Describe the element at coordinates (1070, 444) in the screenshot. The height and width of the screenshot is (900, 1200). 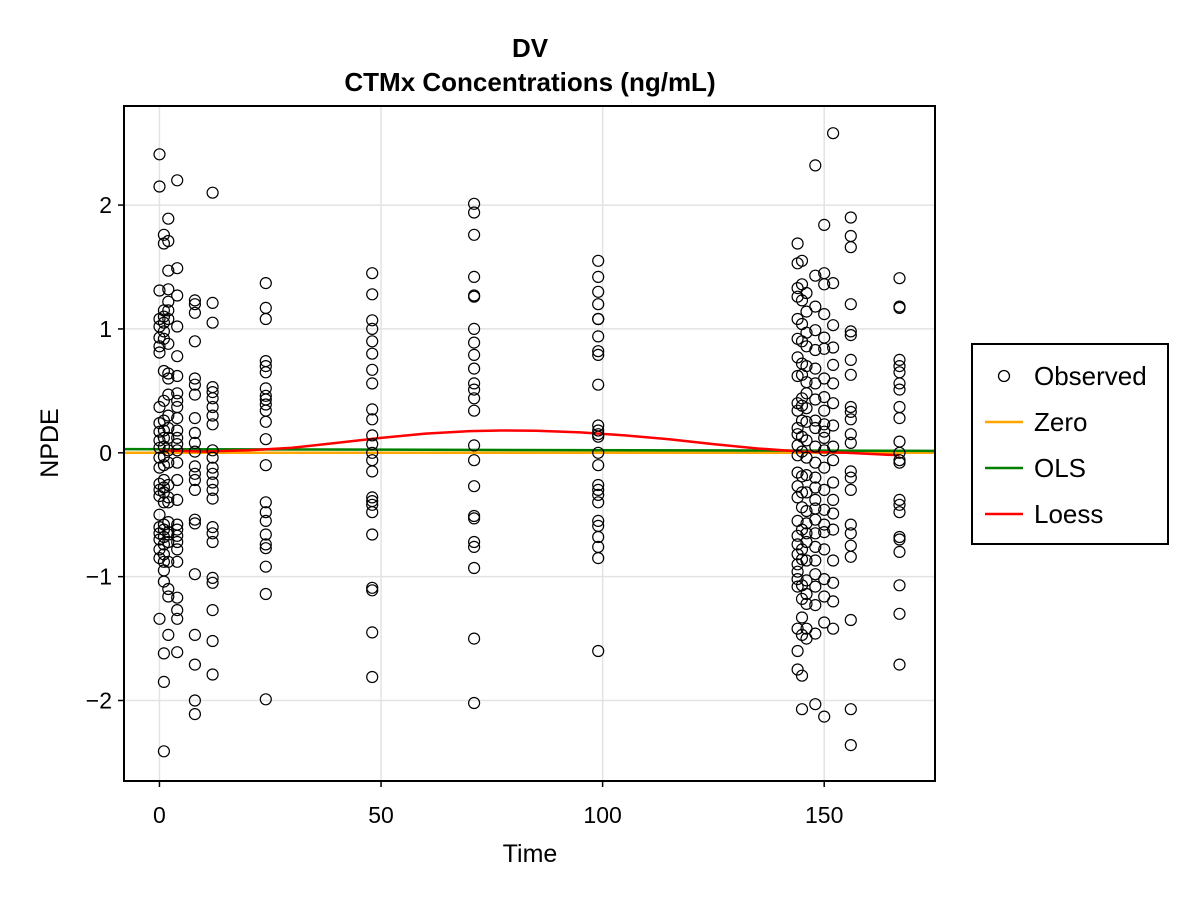
I see `legend: Observed Zero OLS Loess` at that location.